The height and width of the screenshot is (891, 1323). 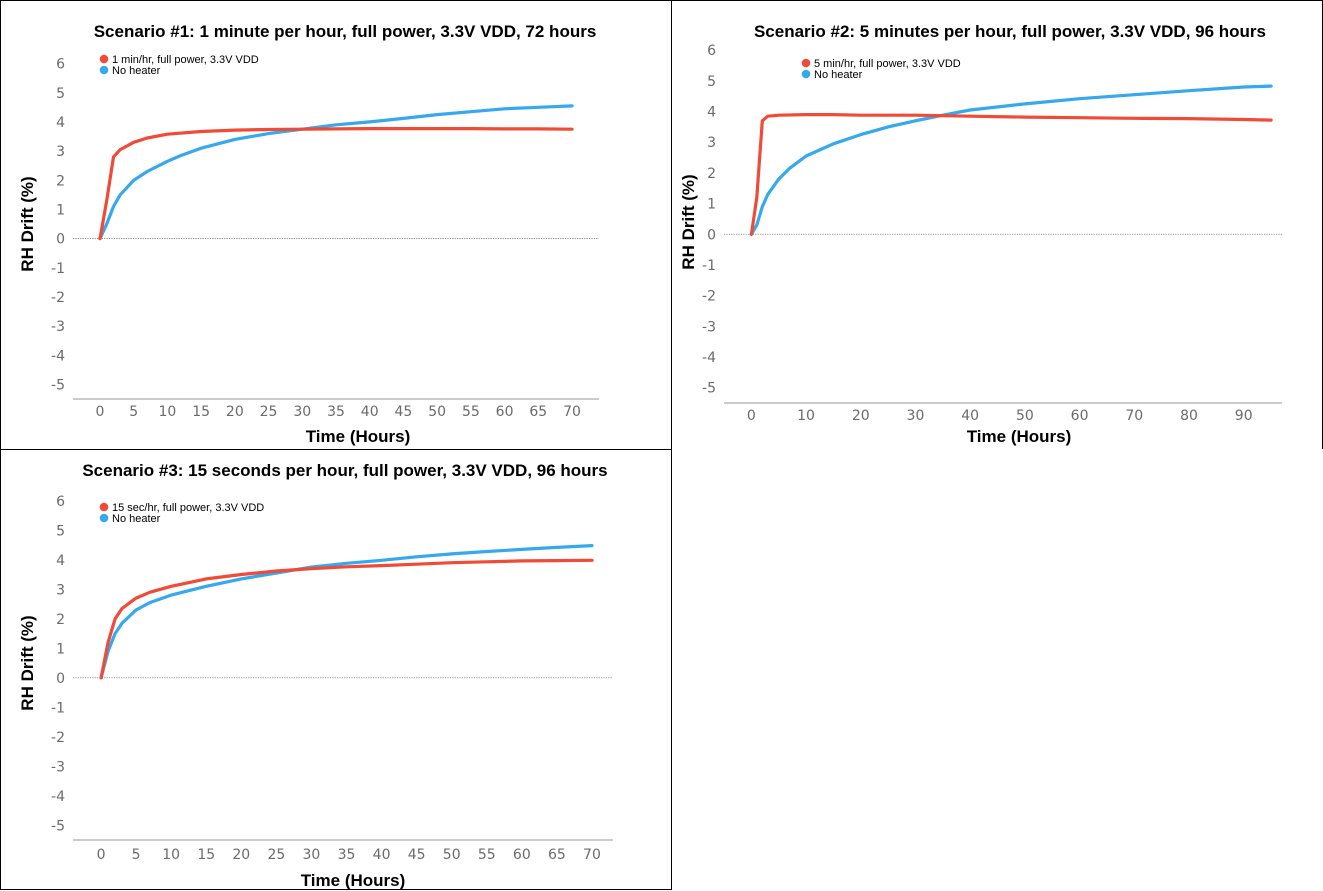 What do you see at coordinates (336, 183) in the screenshot?
I see `series-line-heater` at bounding box center [336, 183].